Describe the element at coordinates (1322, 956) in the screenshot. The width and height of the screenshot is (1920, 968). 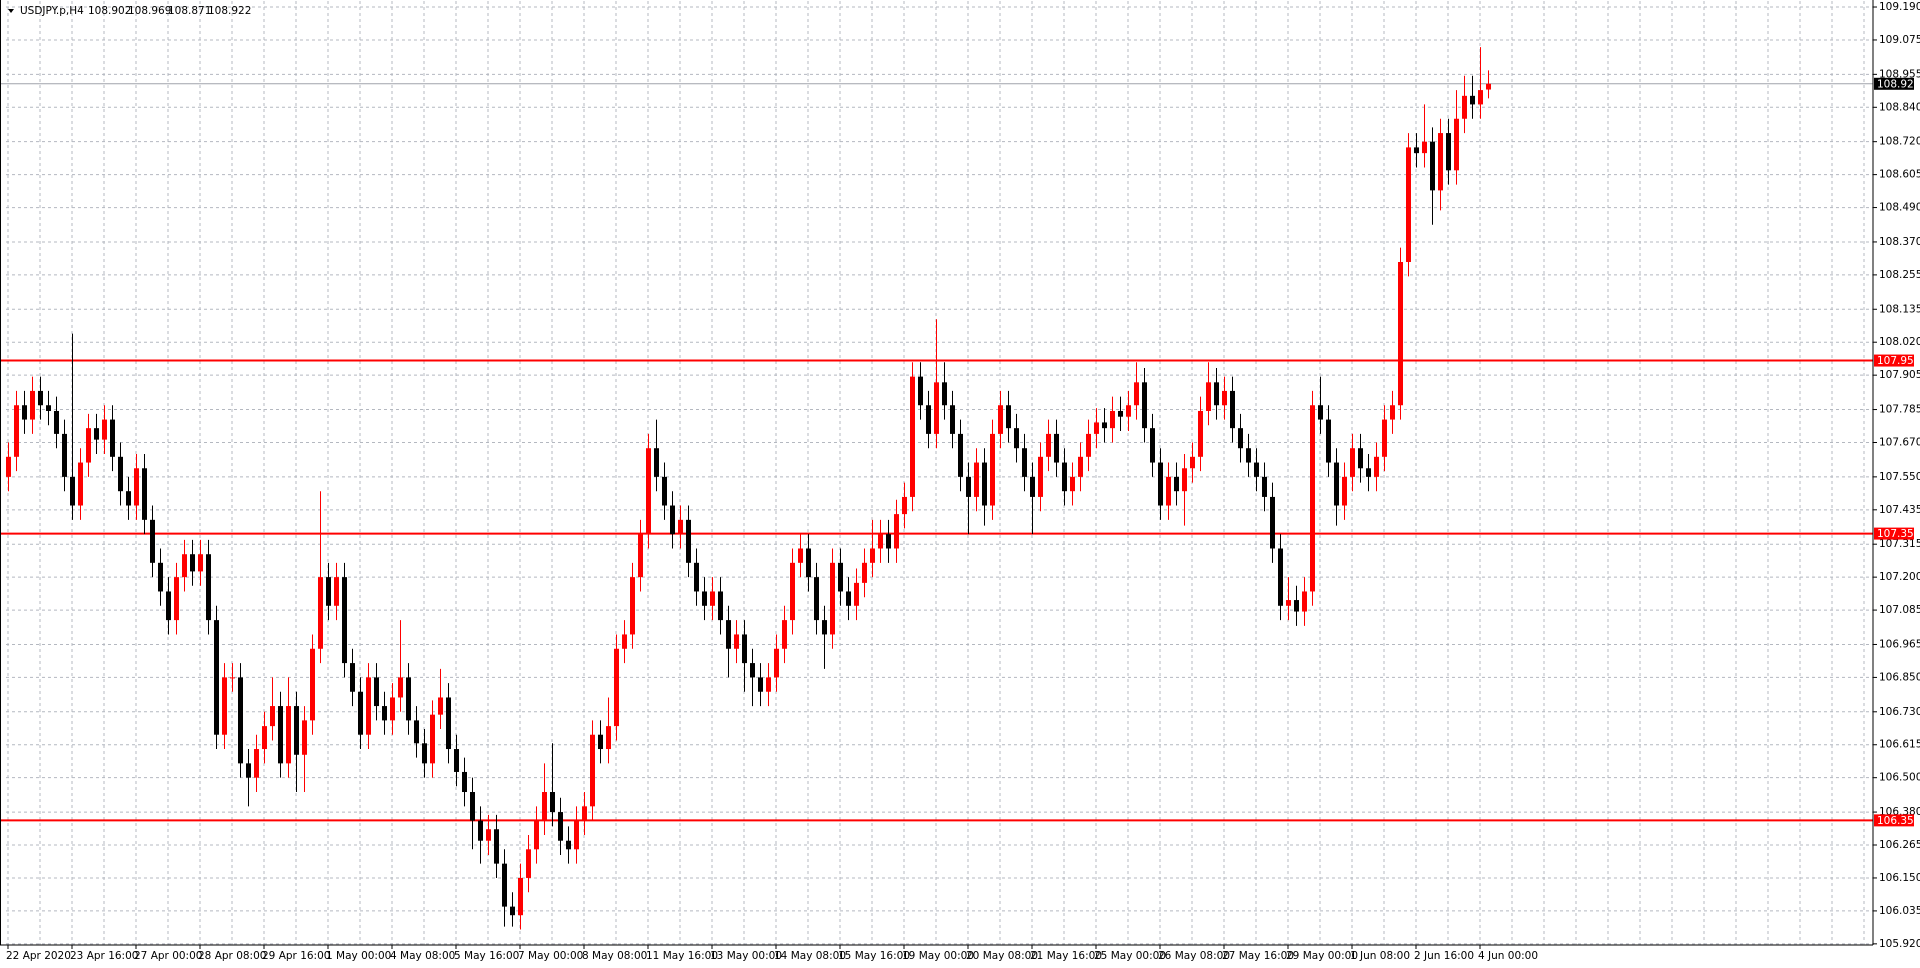
I see `x-tick-label: 29 May 00:00` at that location.